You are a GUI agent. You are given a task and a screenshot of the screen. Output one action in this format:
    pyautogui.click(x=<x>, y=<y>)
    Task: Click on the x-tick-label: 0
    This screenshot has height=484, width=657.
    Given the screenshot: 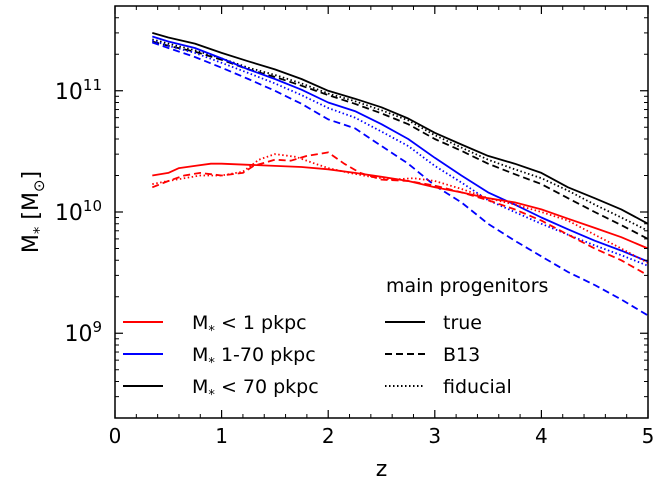 What is the action you would take?
    pyautogui.click(x=115, y=436)
    